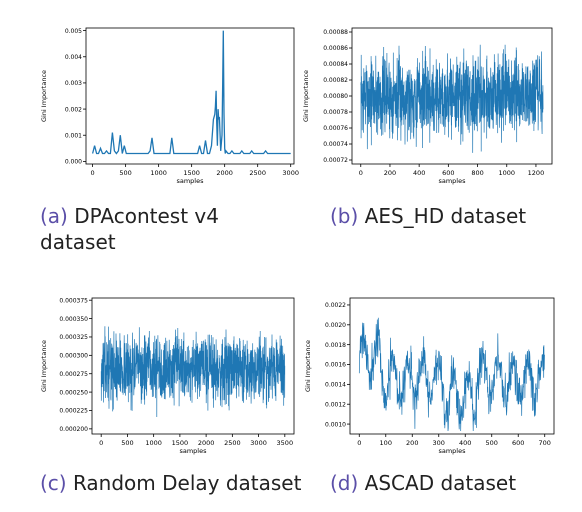 This screenshot has height=512, width=582. I want to click on y-tick-label-b: 0.00082, so click(335, 80).